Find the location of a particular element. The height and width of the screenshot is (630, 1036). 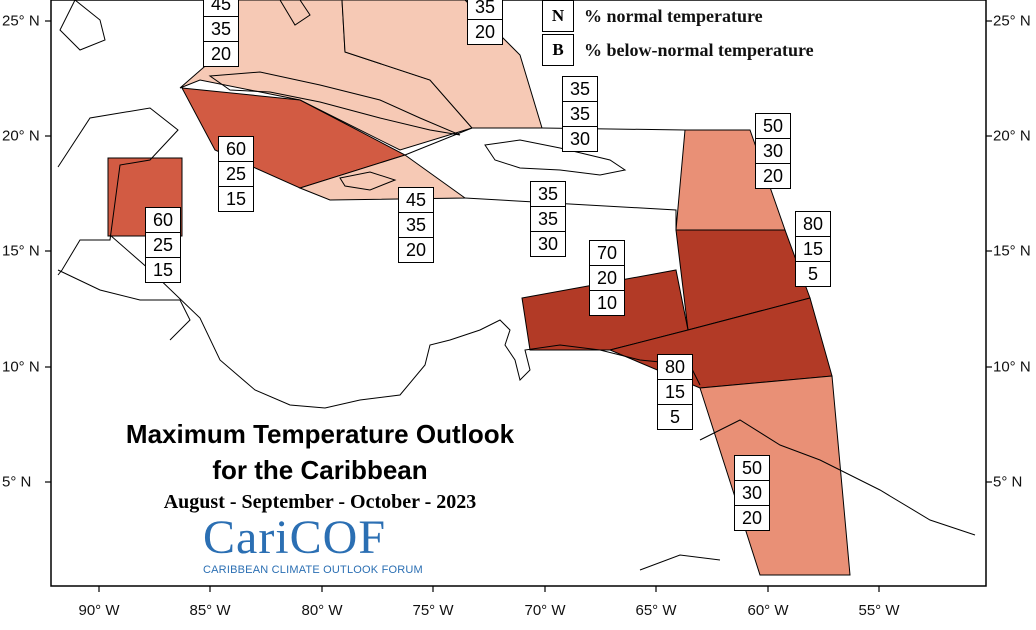

prob-box-leewards-north: 50 30 20 is located at coordinates (773, 151).